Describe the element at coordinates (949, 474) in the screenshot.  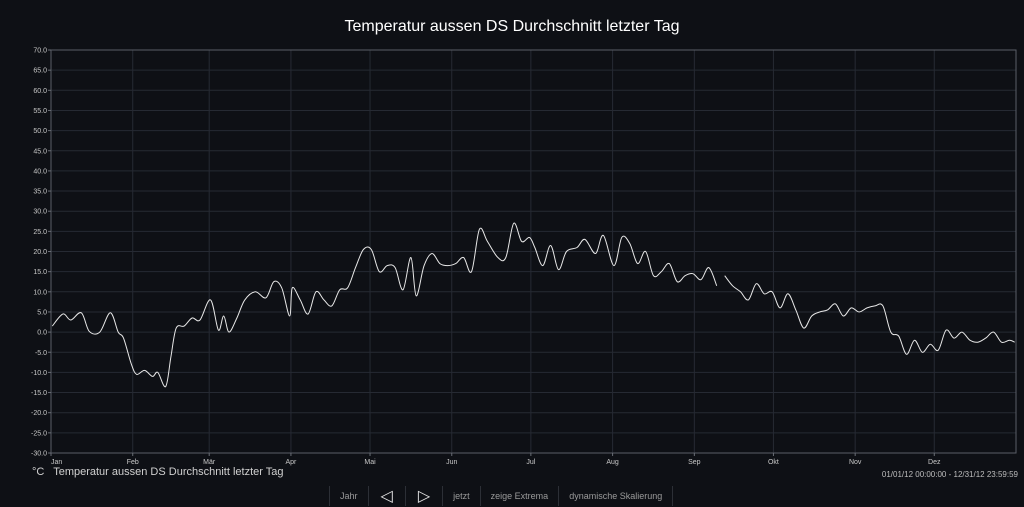
I see `time-range-label: 01/01/12 00:00:00 - 12/31/12 23:59:59` at that location.